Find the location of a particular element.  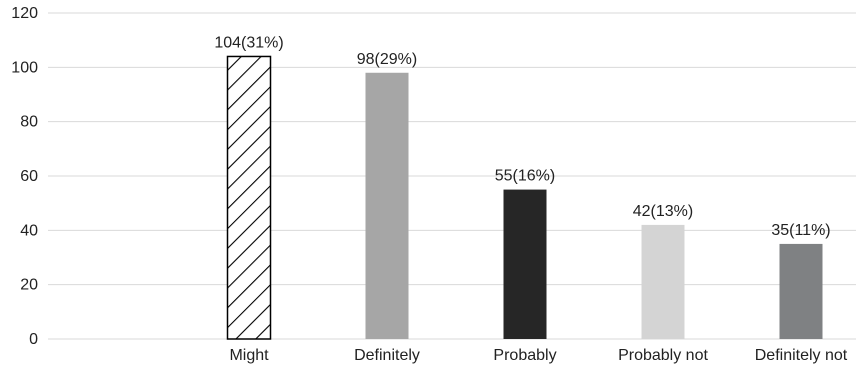

data-label: 35(11%) is located at coordinates (800, 230).